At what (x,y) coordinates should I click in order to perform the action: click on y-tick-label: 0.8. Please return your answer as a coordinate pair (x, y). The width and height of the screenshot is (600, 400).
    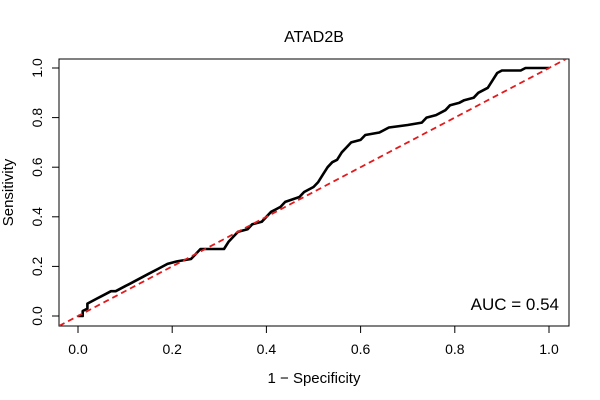
    Looking at the image, I should click on (37, 118).